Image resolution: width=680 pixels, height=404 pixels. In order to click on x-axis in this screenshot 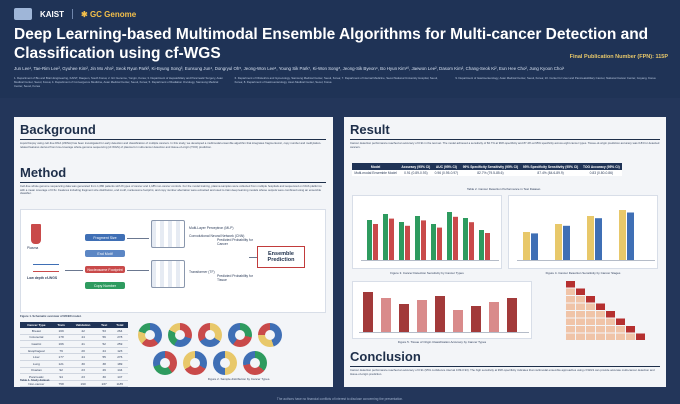, I will do `click(444, 332)`.